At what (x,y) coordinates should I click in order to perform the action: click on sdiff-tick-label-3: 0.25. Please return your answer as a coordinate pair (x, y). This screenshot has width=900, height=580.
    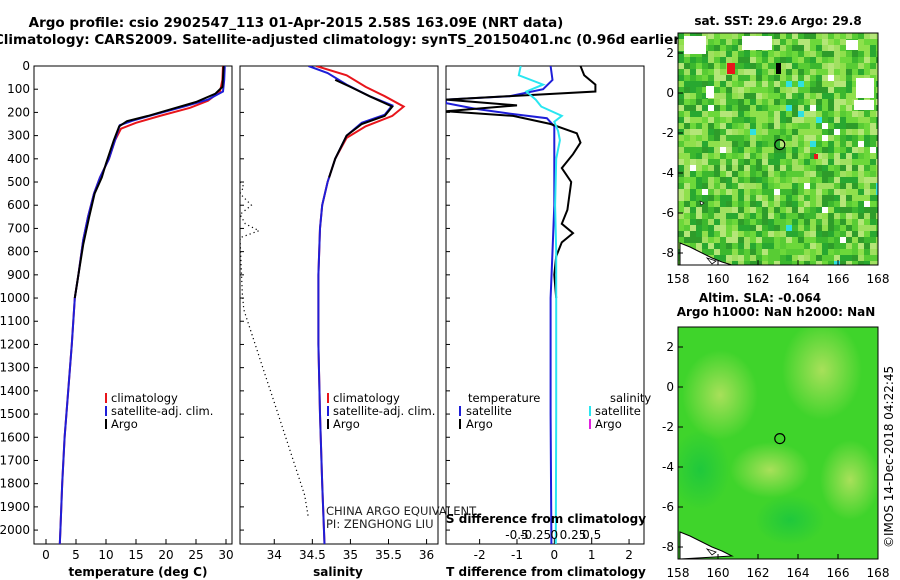
    Looking at the image, I should click on (573, 535).